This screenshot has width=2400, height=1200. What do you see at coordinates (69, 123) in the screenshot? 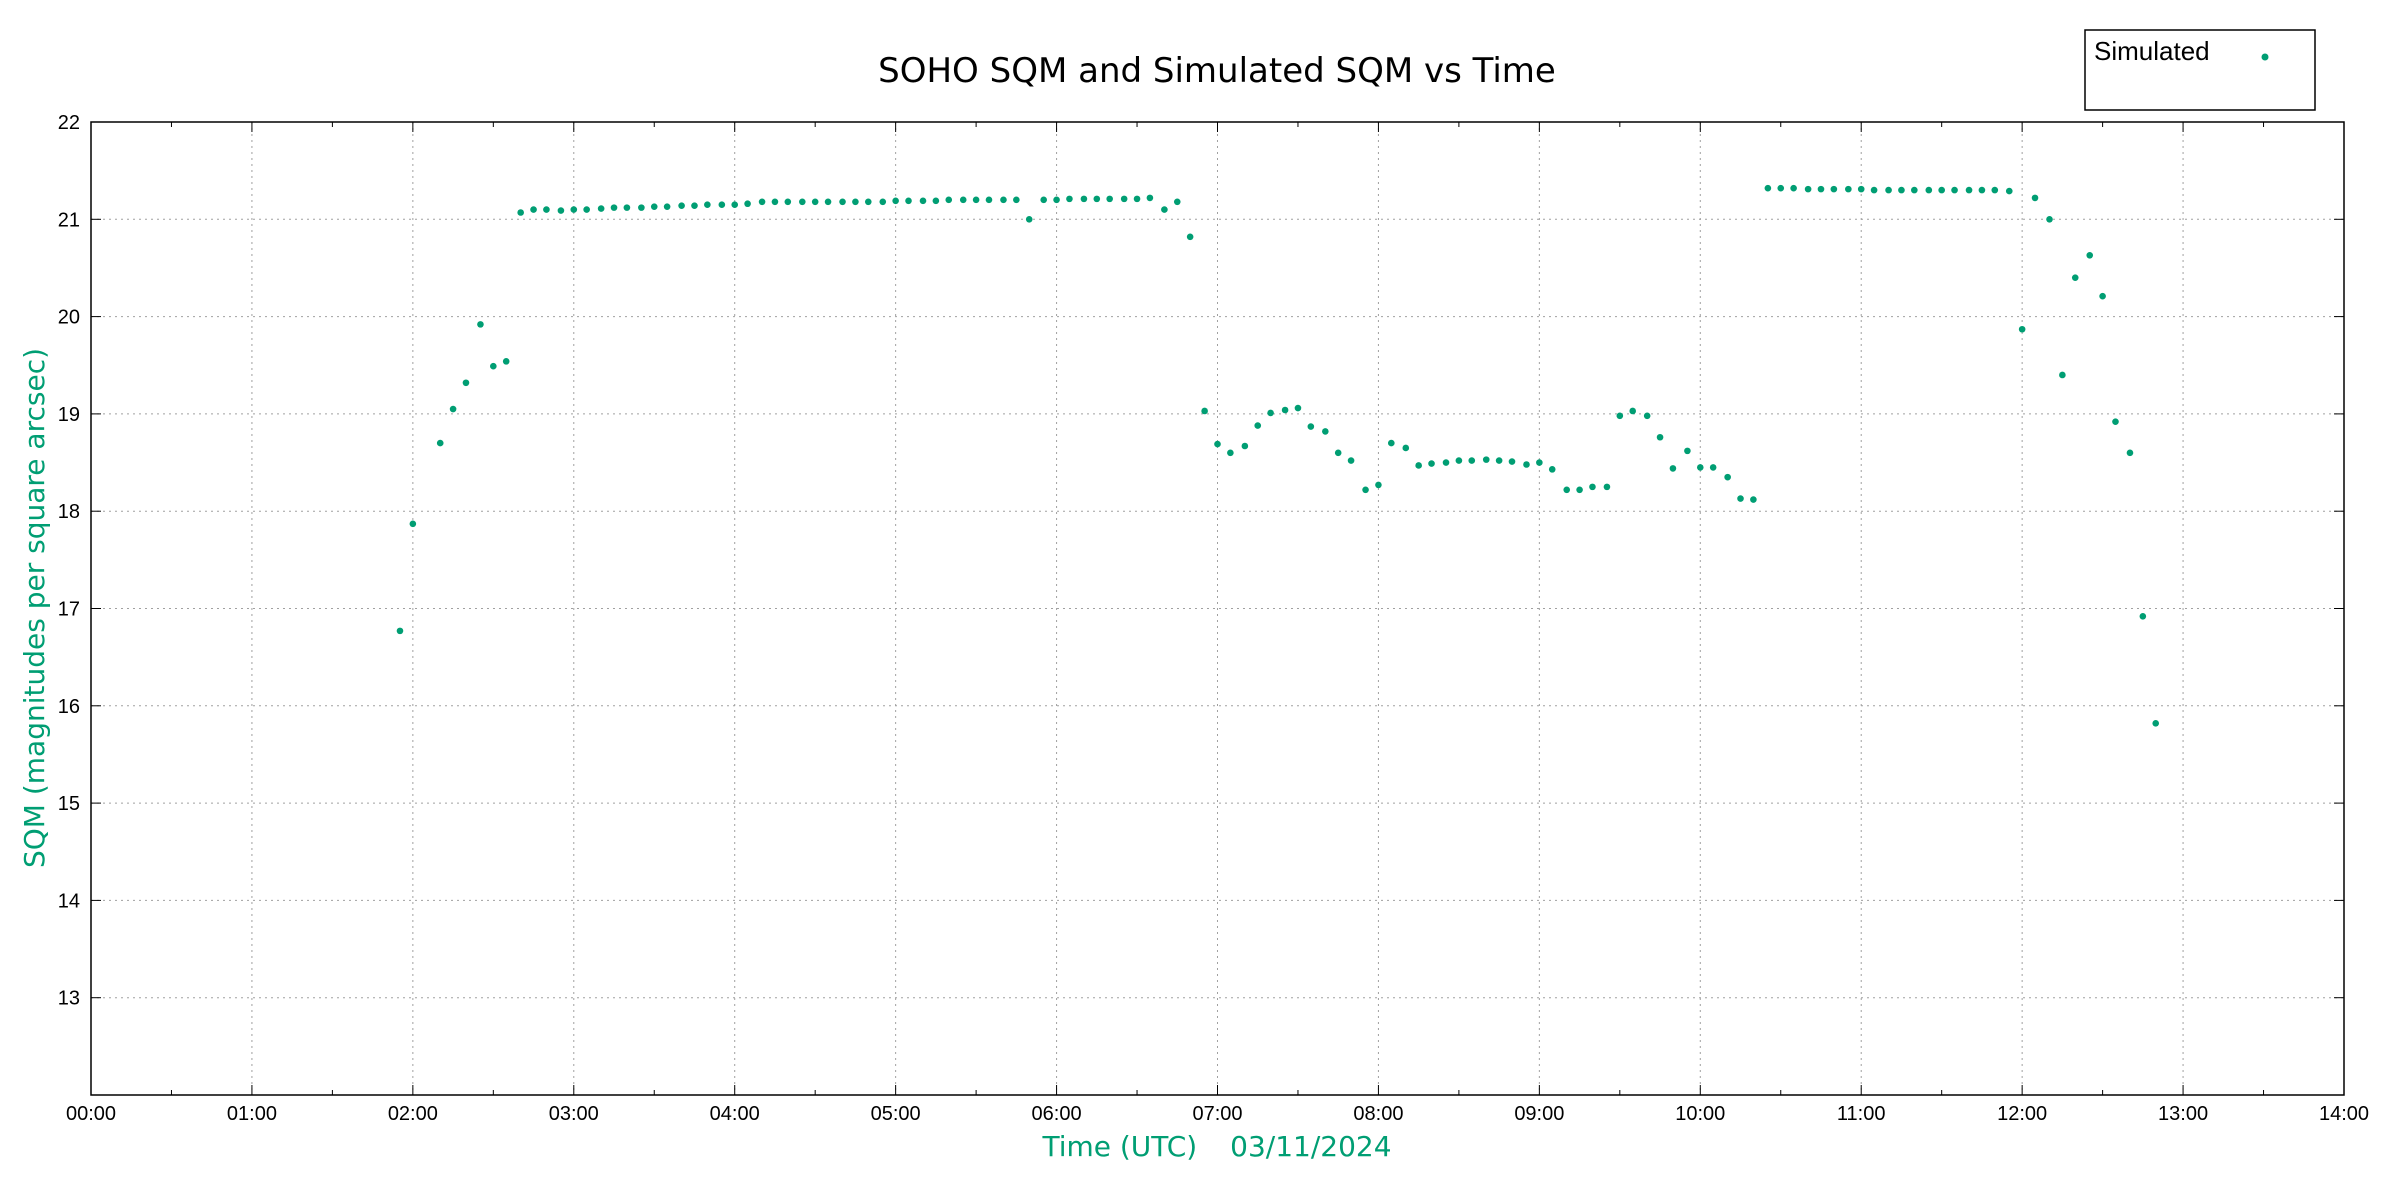
I see `y-tick-label: 22` at bounding box center [69, 123].